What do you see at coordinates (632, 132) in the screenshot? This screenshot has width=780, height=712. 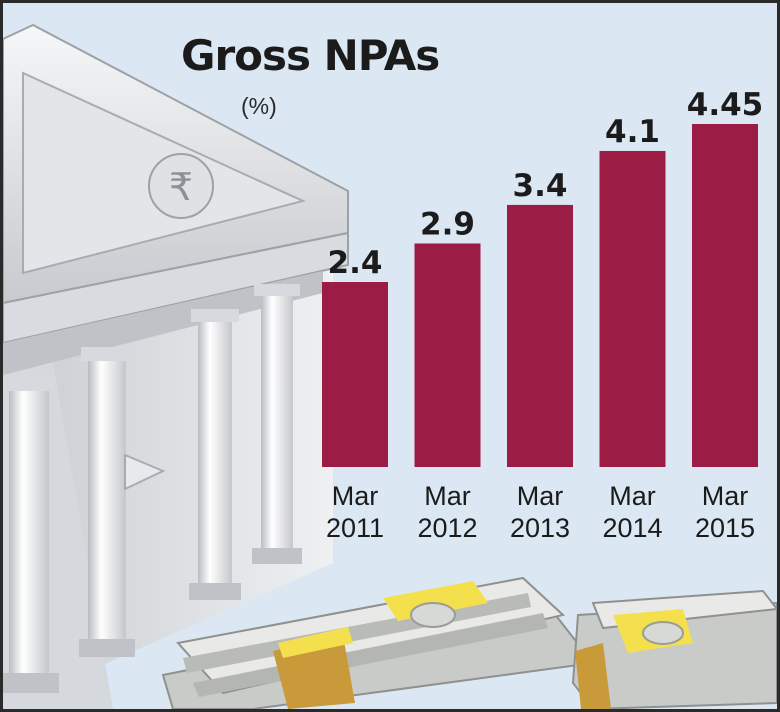 I see `bar-value-label-2014: 4.1` at bounding box center [632, 132].